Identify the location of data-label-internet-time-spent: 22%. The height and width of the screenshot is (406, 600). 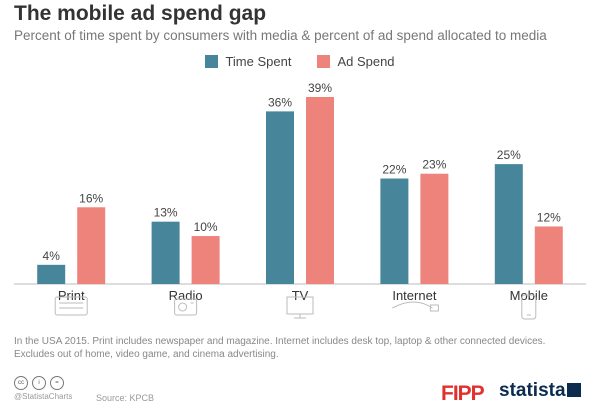
(394, 170).